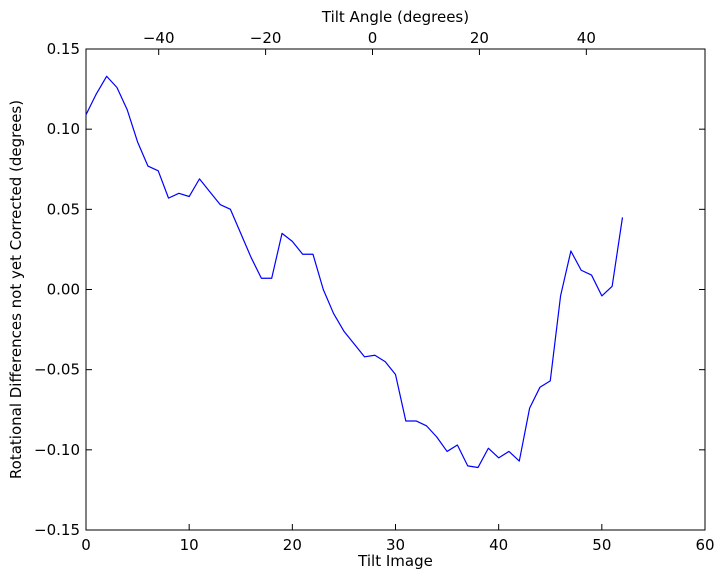  What do you see at coordinates (63, 290) in the screenshot?
I see `y-tick-label: 0.00` at bounding box center [63, 290].